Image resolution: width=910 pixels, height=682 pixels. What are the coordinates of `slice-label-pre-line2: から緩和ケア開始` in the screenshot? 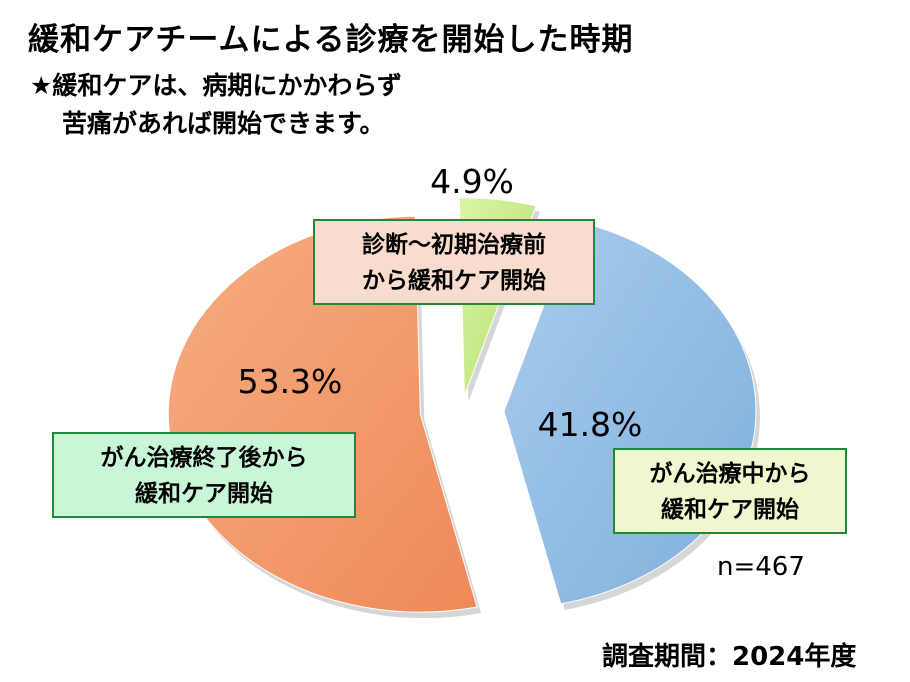 It's located at (454, 281).